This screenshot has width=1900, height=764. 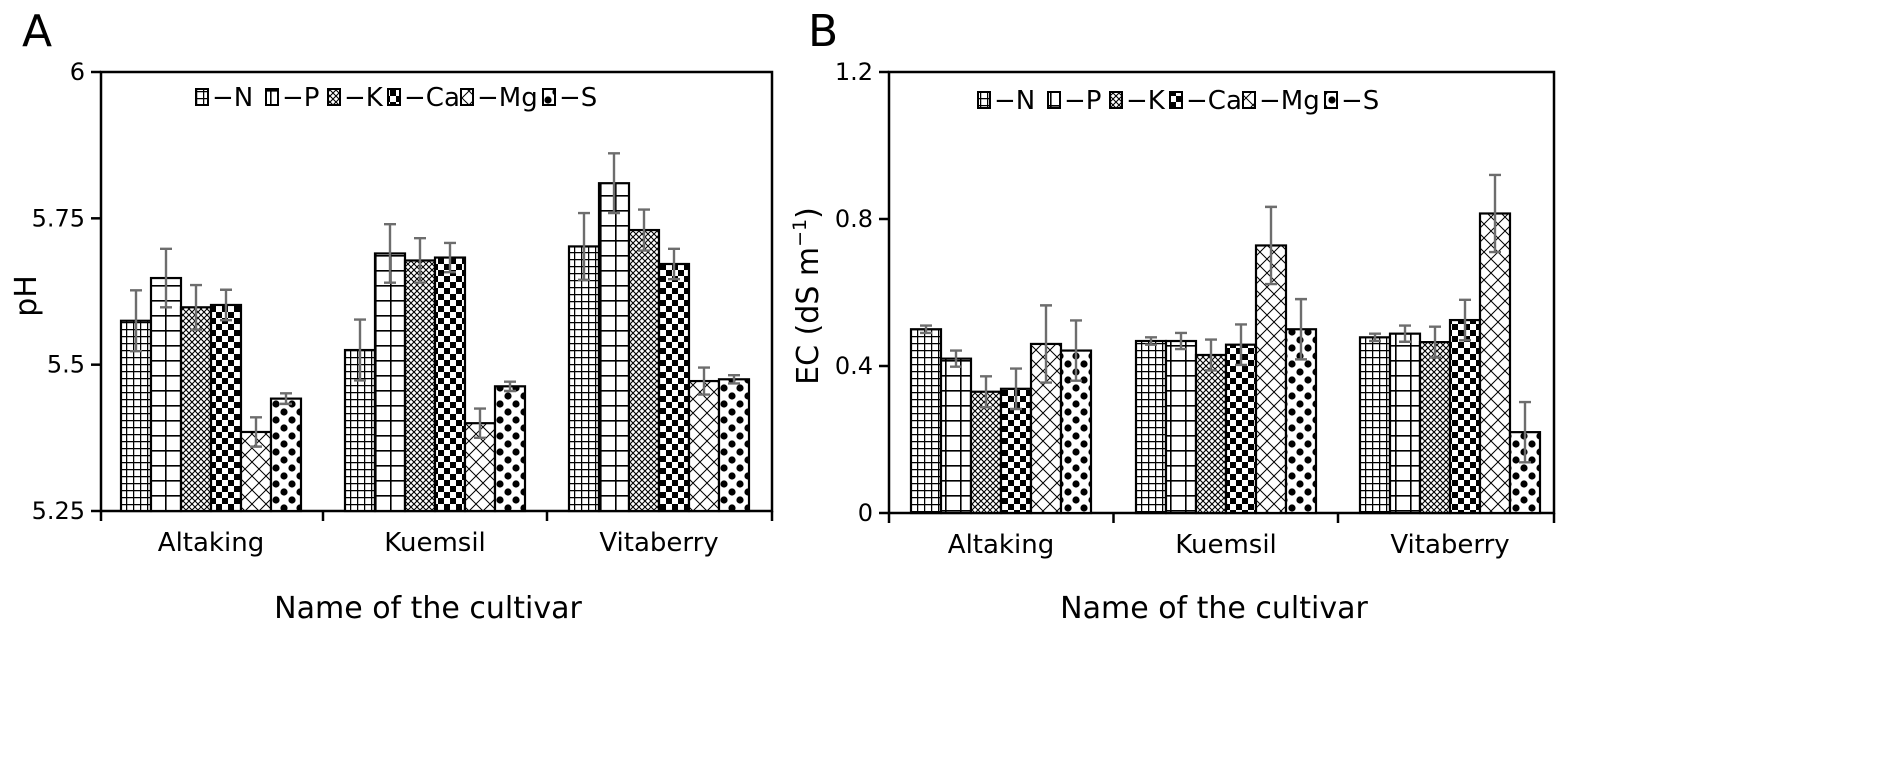 I want to click on panel-a-y-axis-title: pH, so click(x=26, y=296).